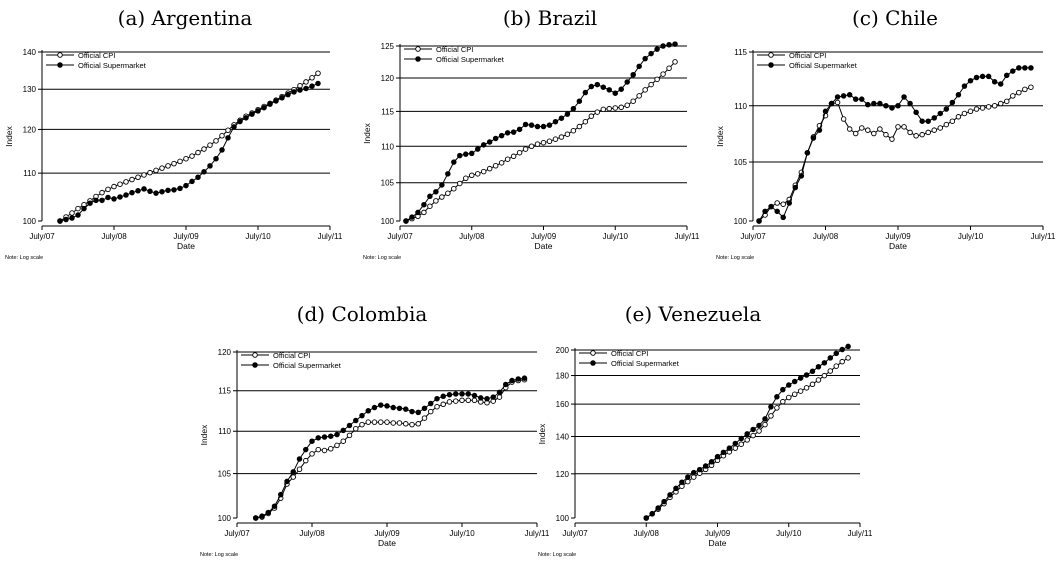 The image size is (1058, 565). Describe the element at coordinates (971, 236) in the screenshot. I see `x-tick-label: July/10` at that location.